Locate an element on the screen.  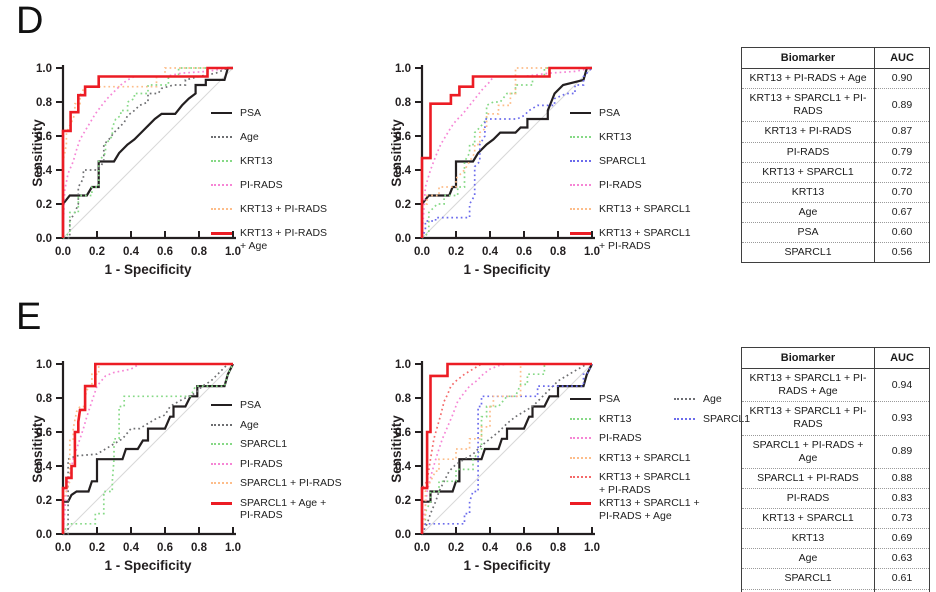
legend-entry: SPARCL1 + Age + PI-RADS is located at coordinates (268, 509).